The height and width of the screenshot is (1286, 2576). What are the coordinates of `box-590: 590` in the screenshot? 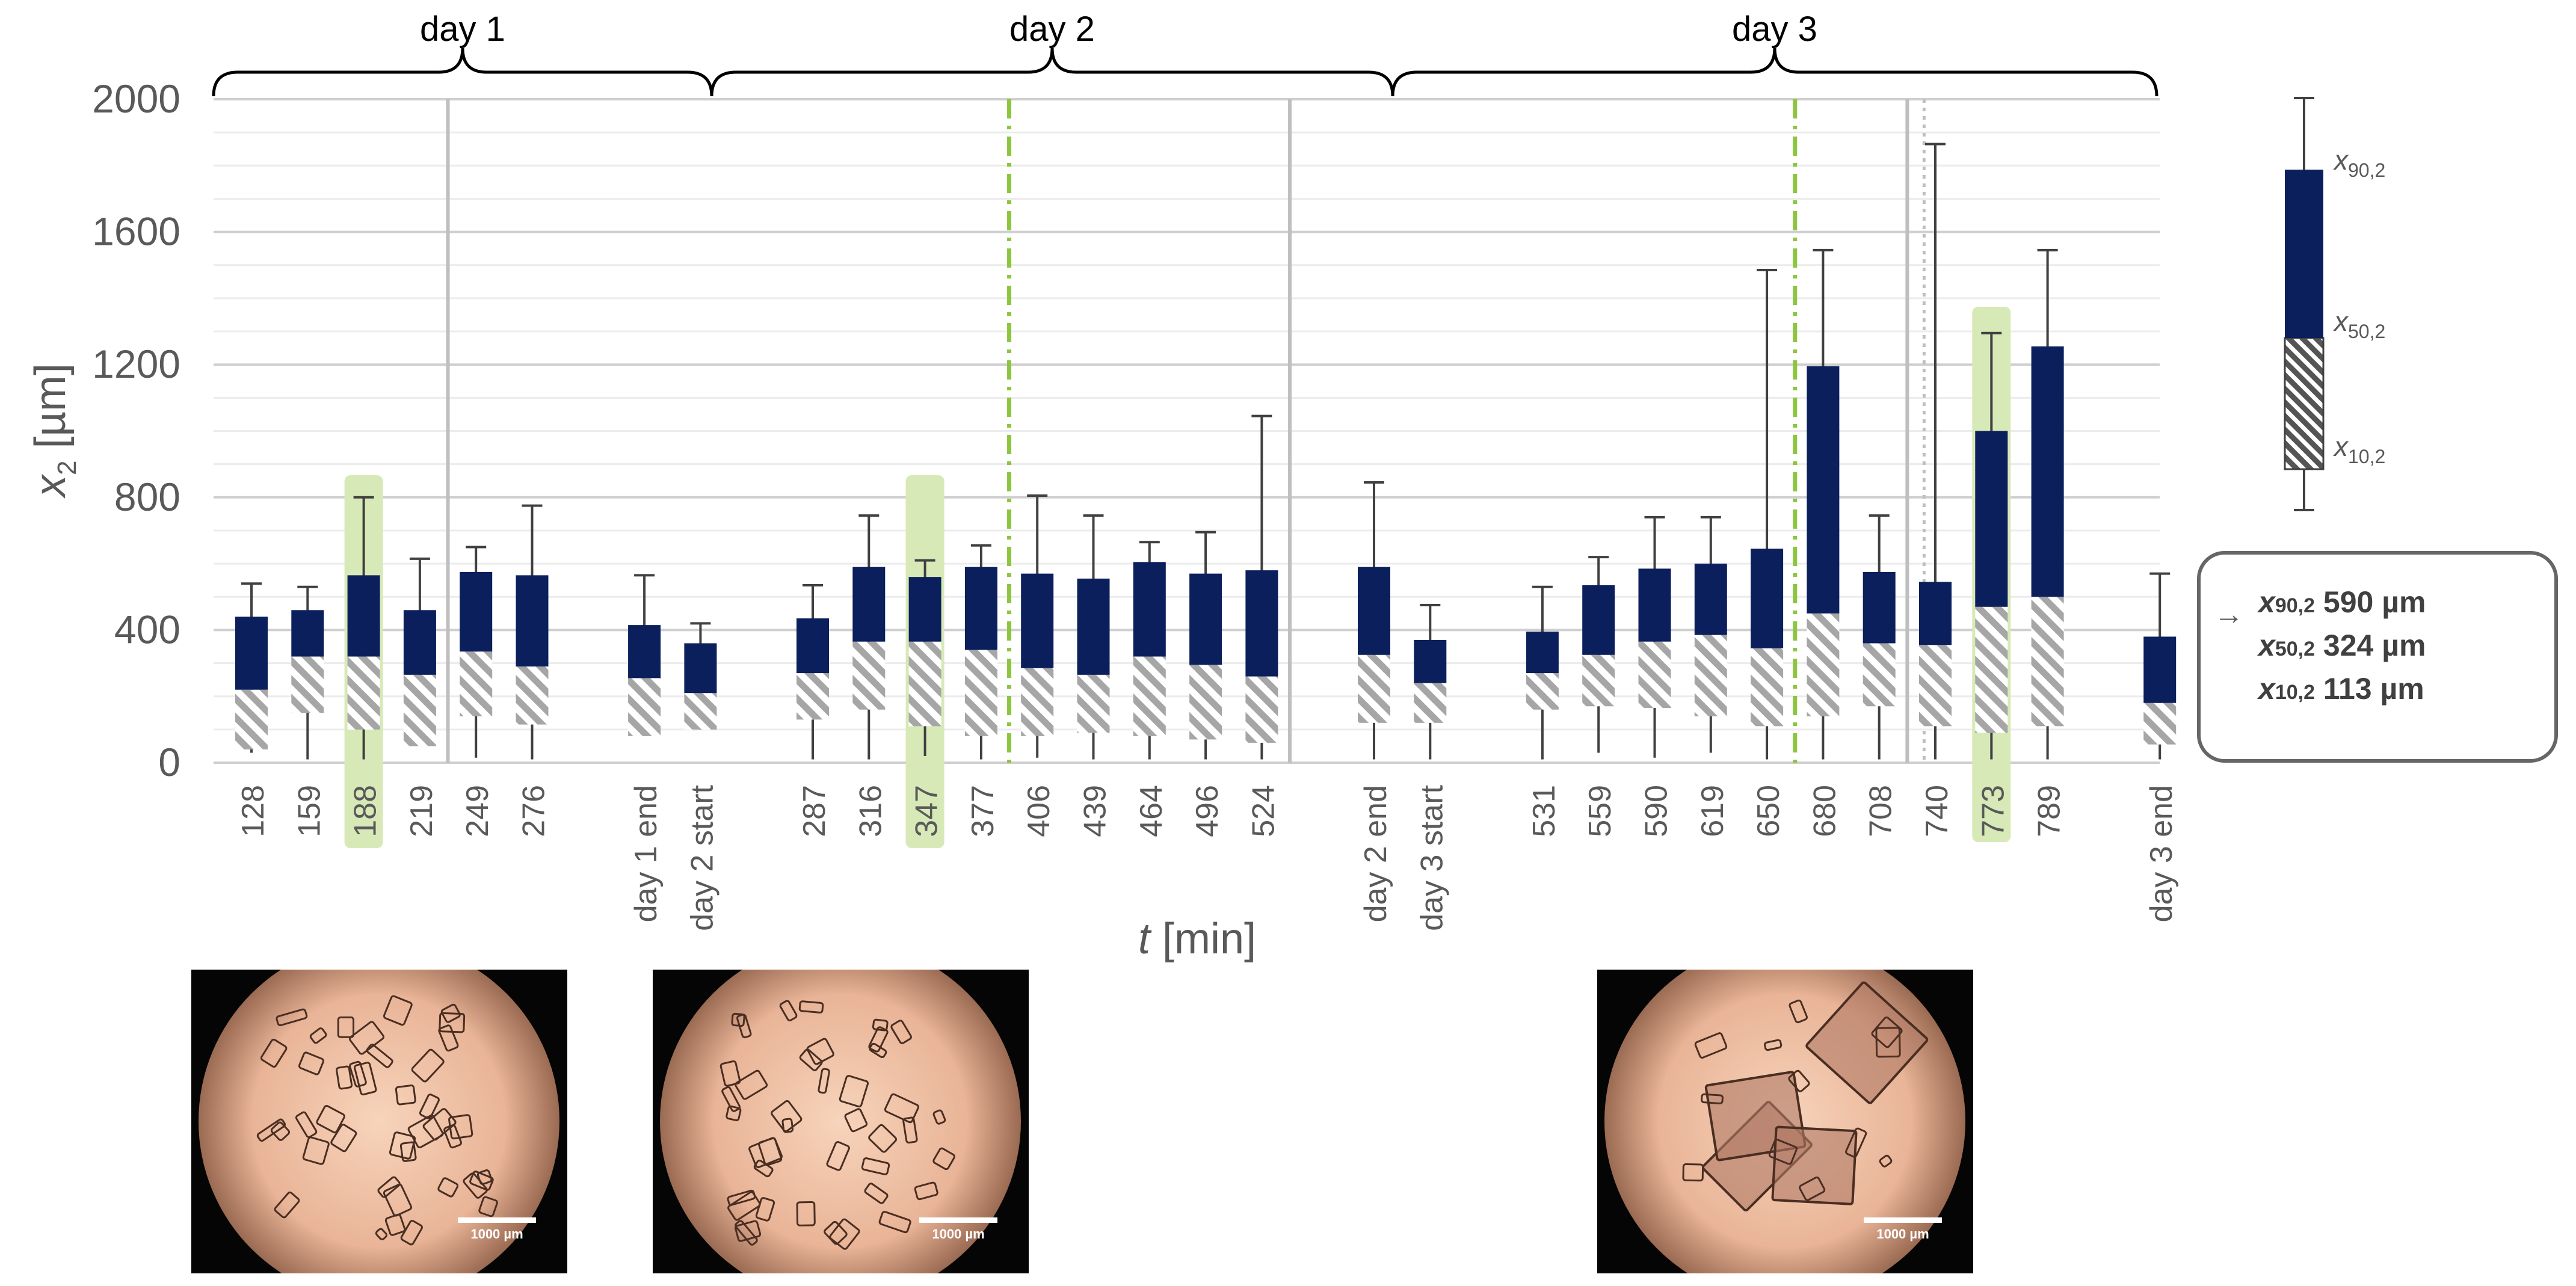 It's located at (1656, 676).